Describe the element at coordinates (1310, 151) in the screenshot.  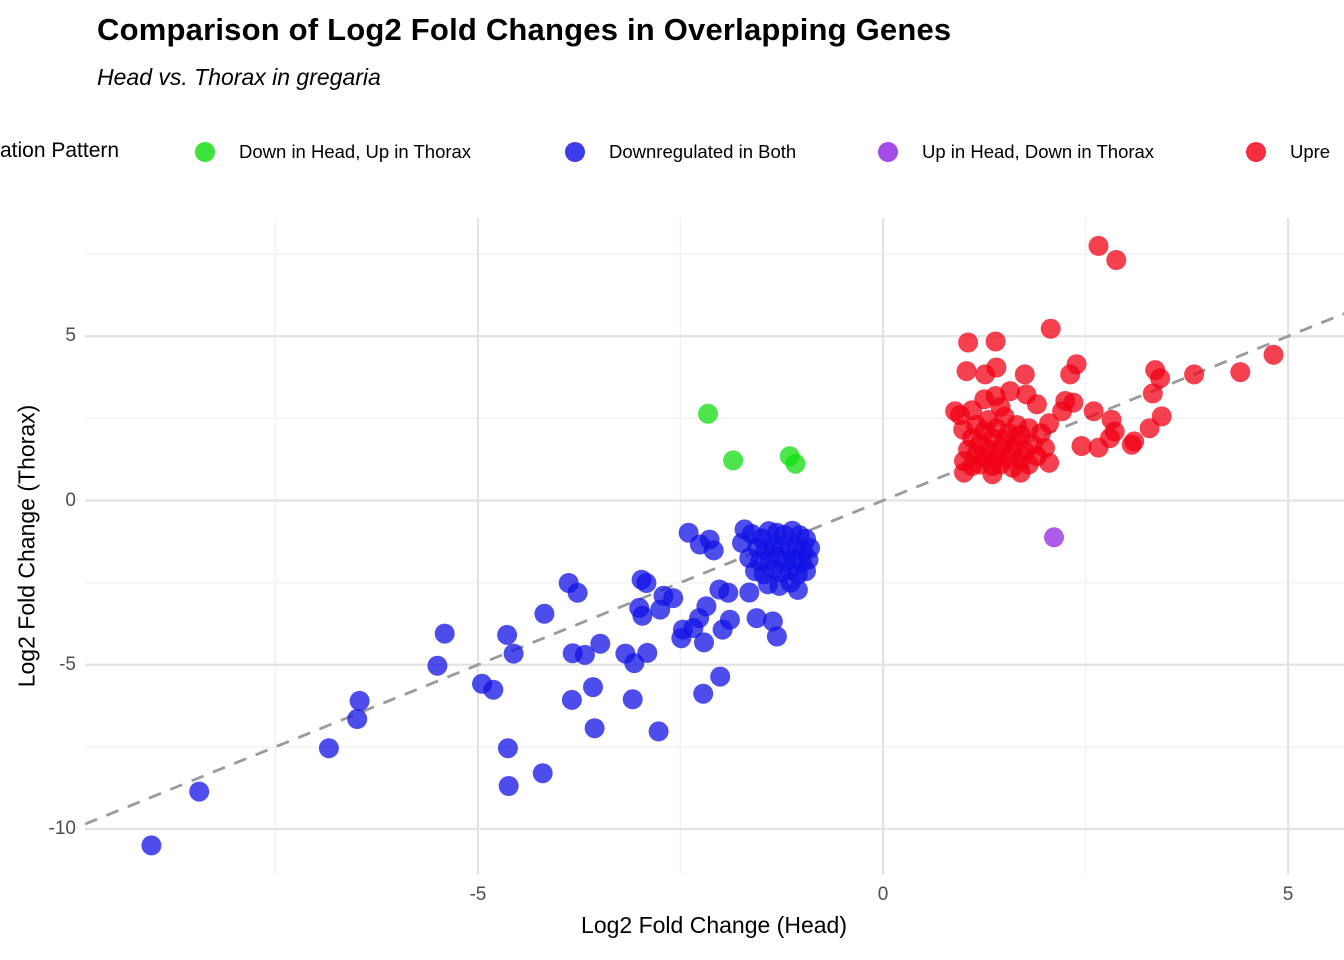
I see `legend-item-label: Upre` at that location.